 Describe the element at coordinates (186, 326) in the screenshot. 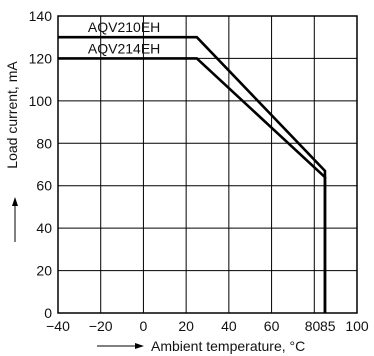

I see `x-tick-label: 20` at that location.